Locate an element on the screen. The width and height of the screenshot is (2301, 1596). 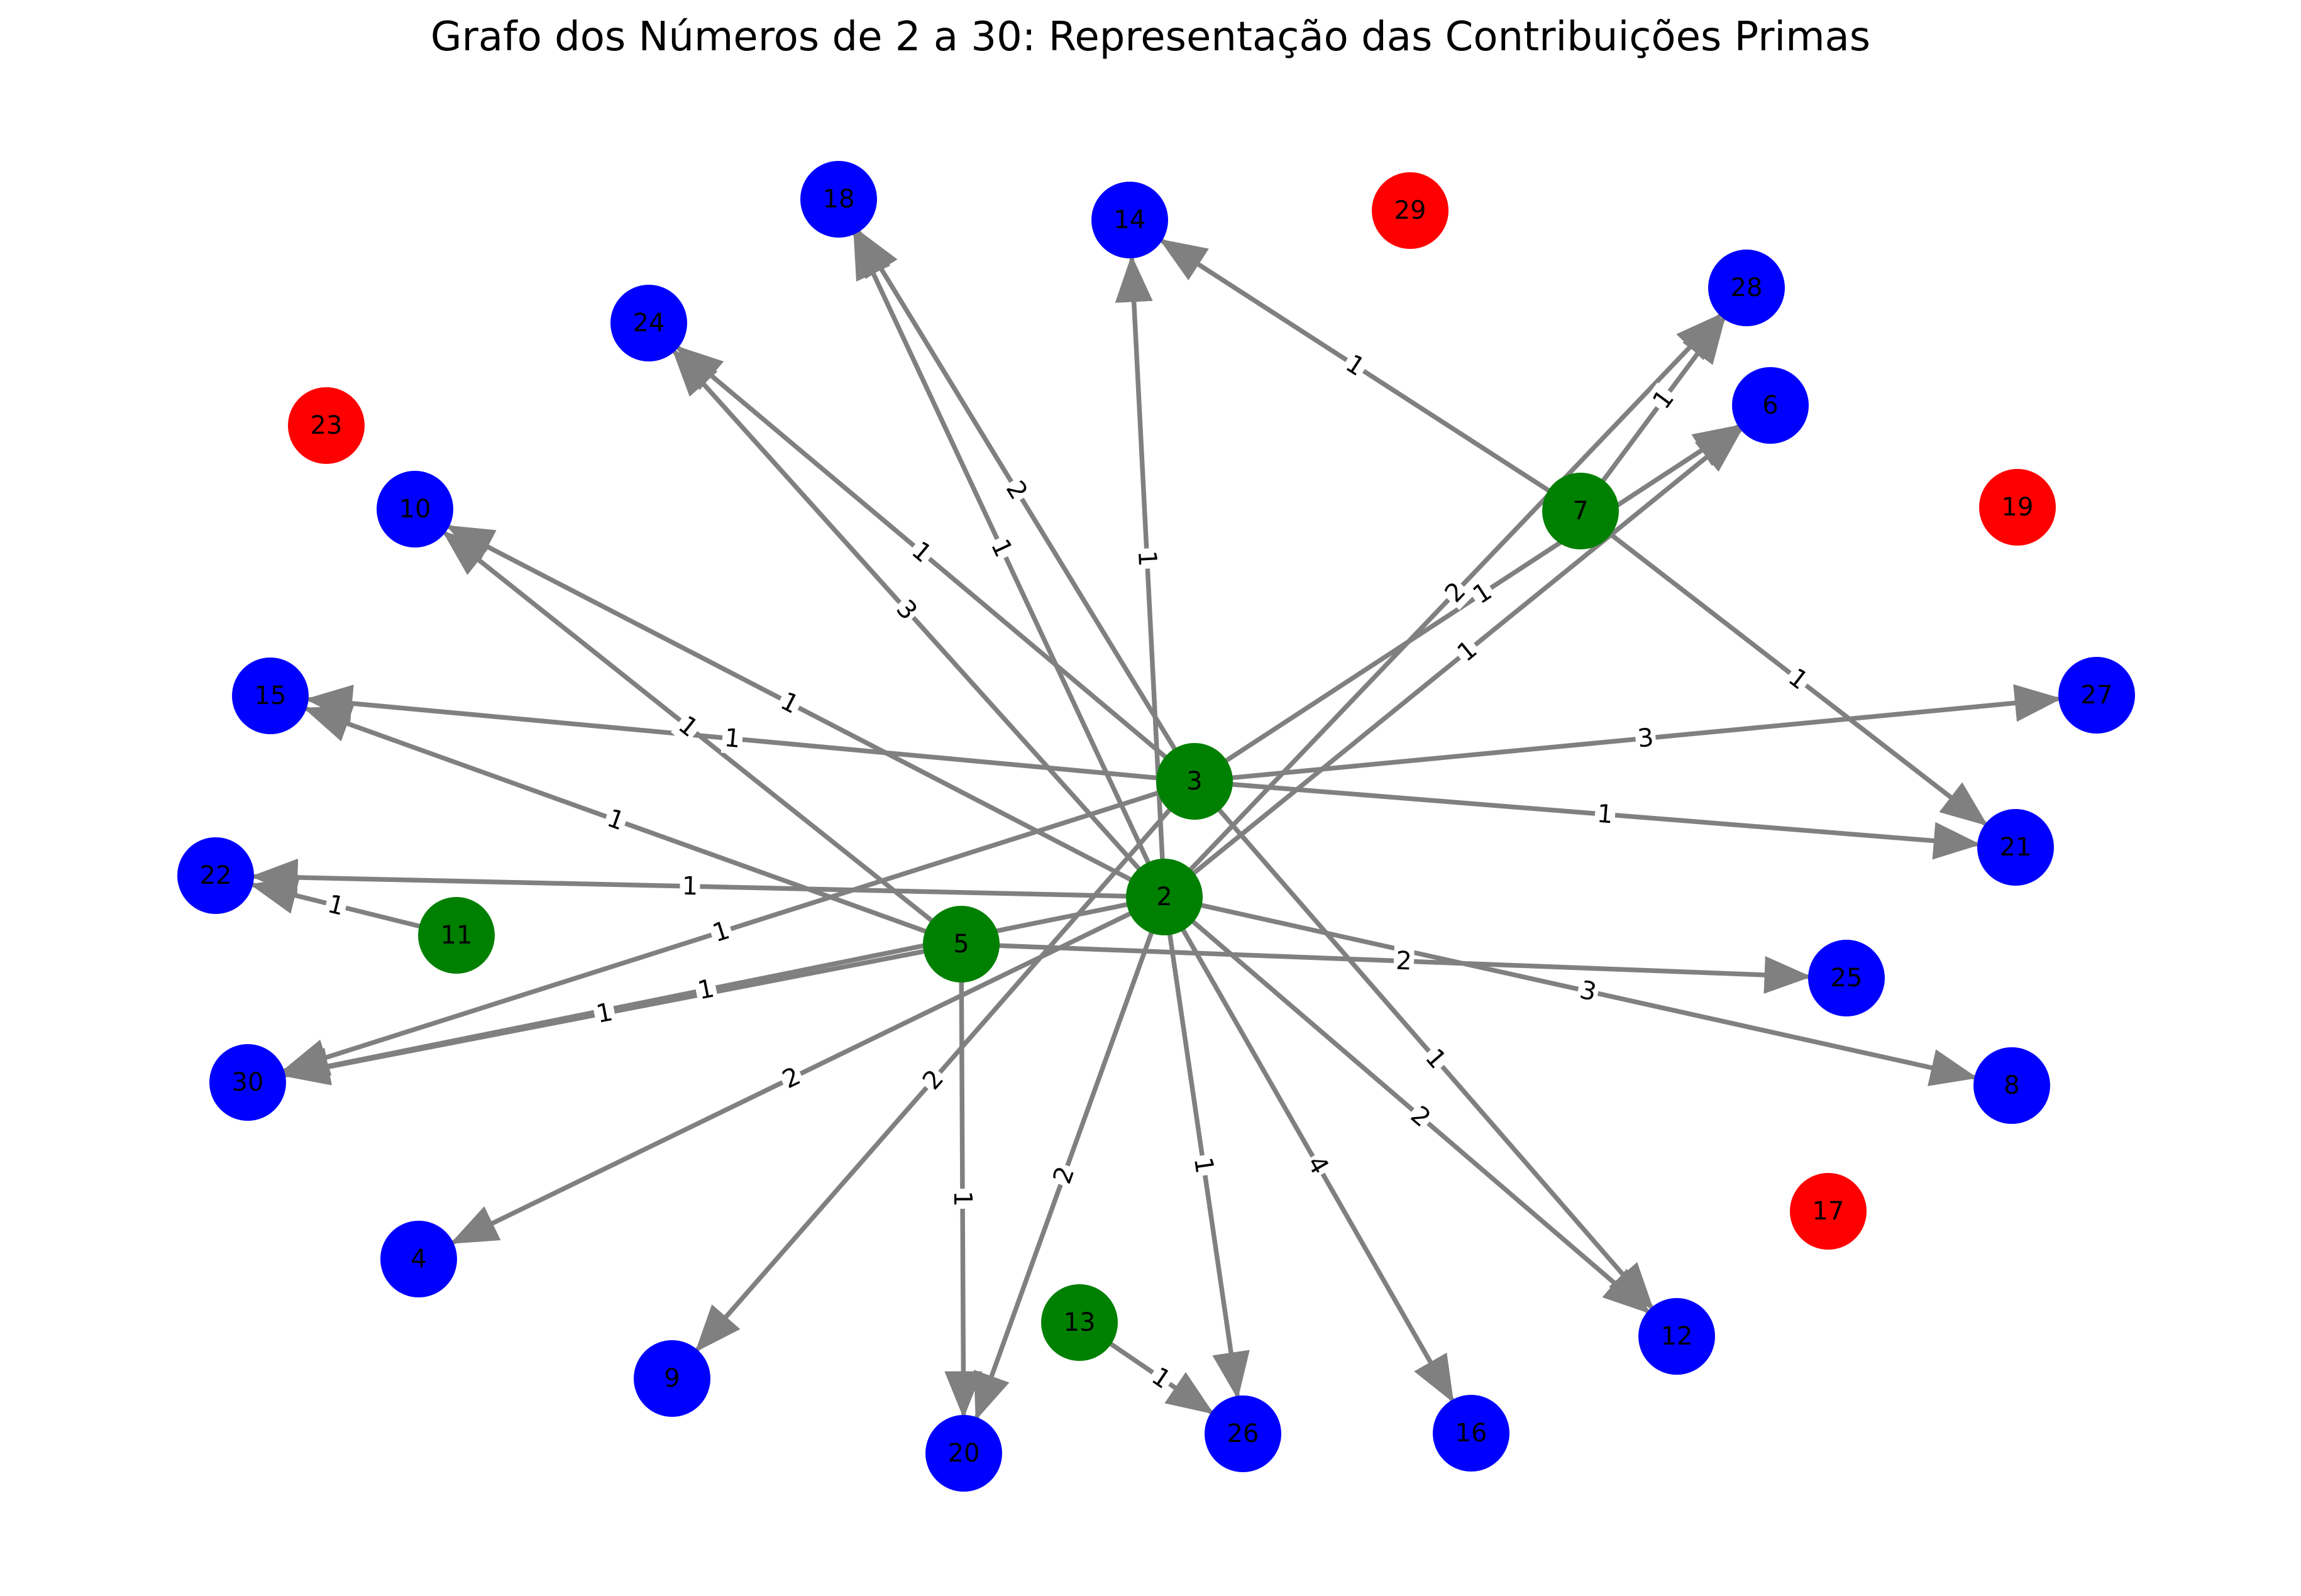
node-label: 11 is located at coordinates (457, 935).